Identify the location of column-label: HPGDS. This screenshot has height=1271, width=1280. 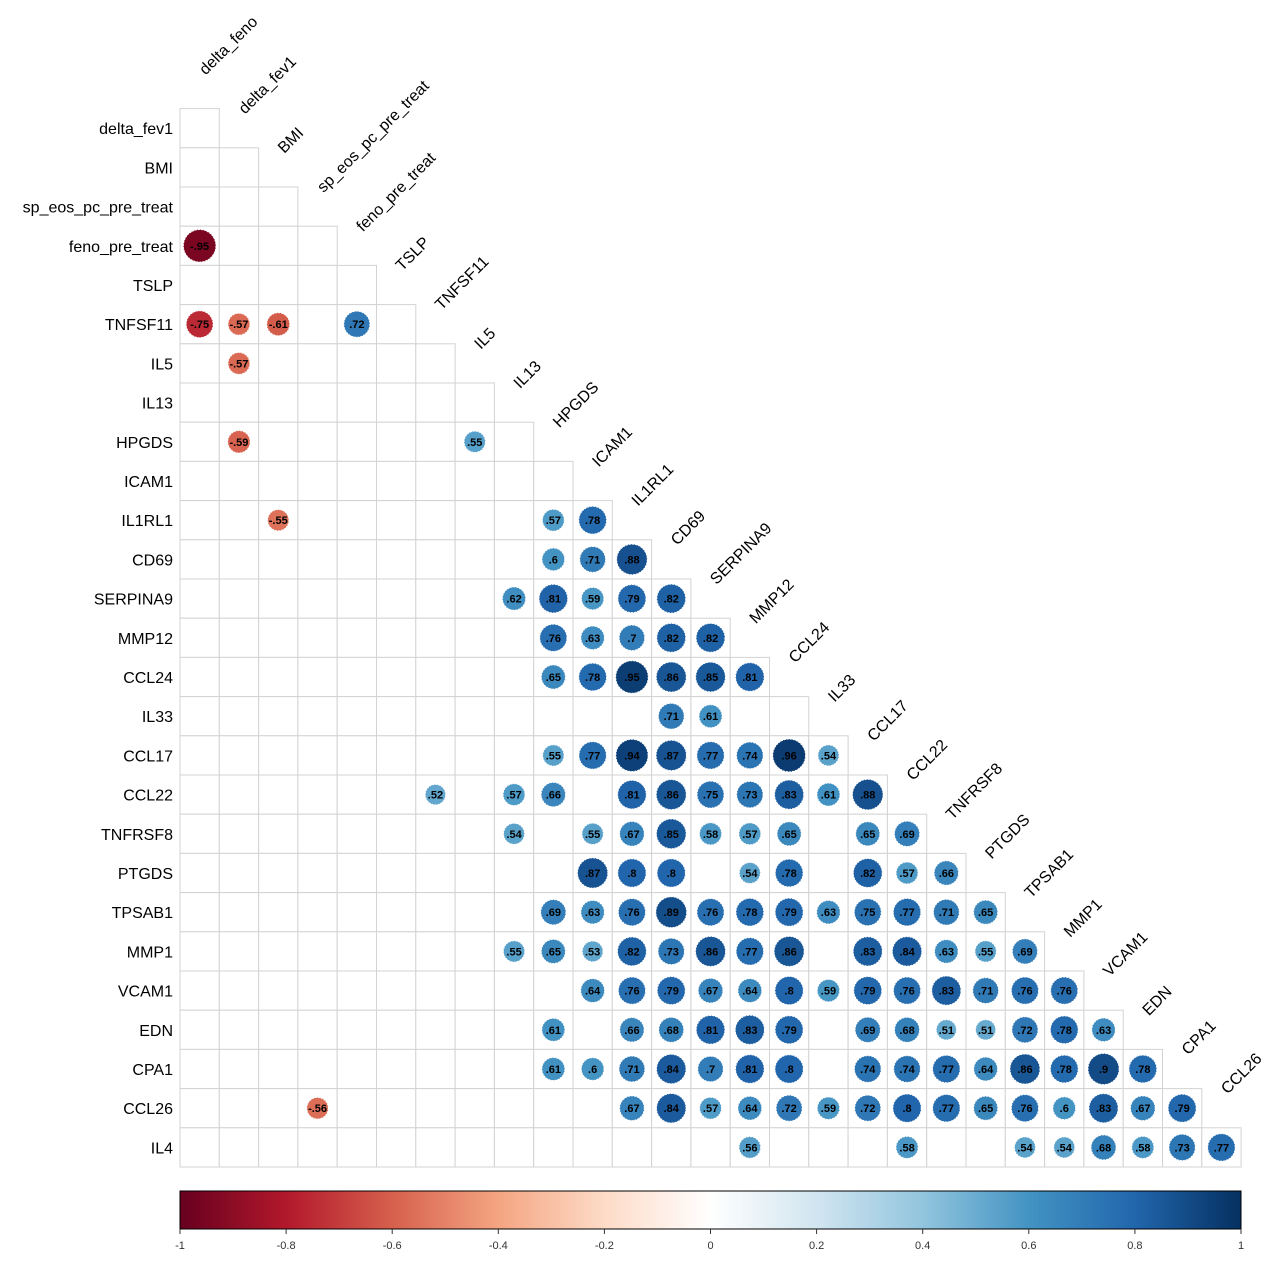
(576, 405).